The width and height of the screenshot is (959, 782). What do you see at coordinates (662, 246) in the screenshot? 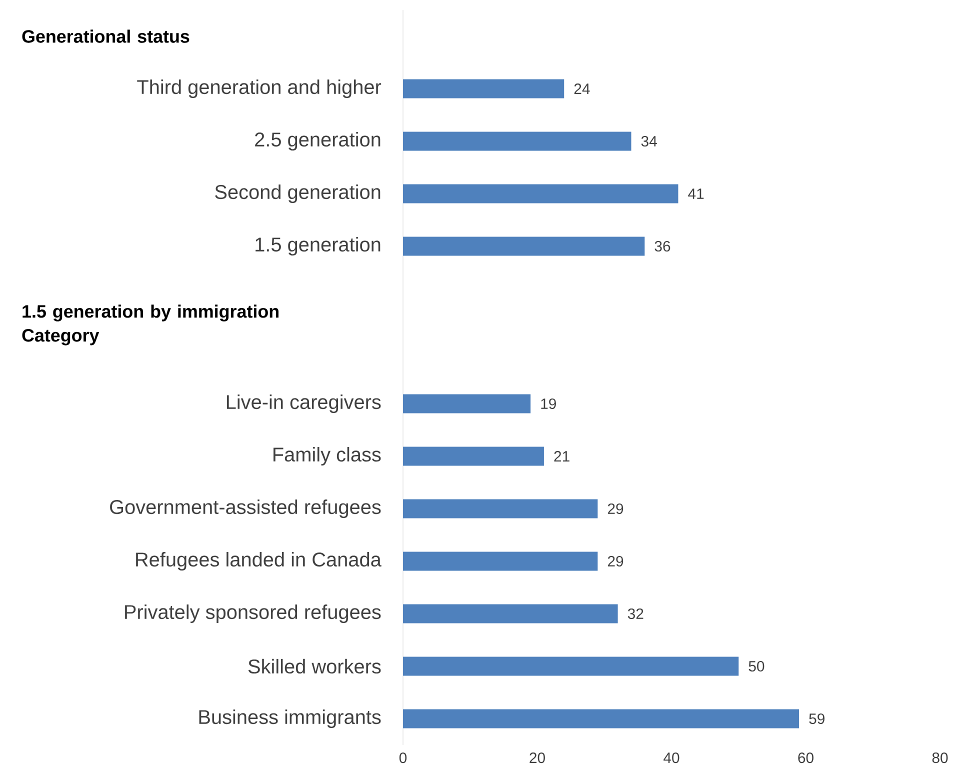
I see `data-label: 36` at bounding box center [662, 246].